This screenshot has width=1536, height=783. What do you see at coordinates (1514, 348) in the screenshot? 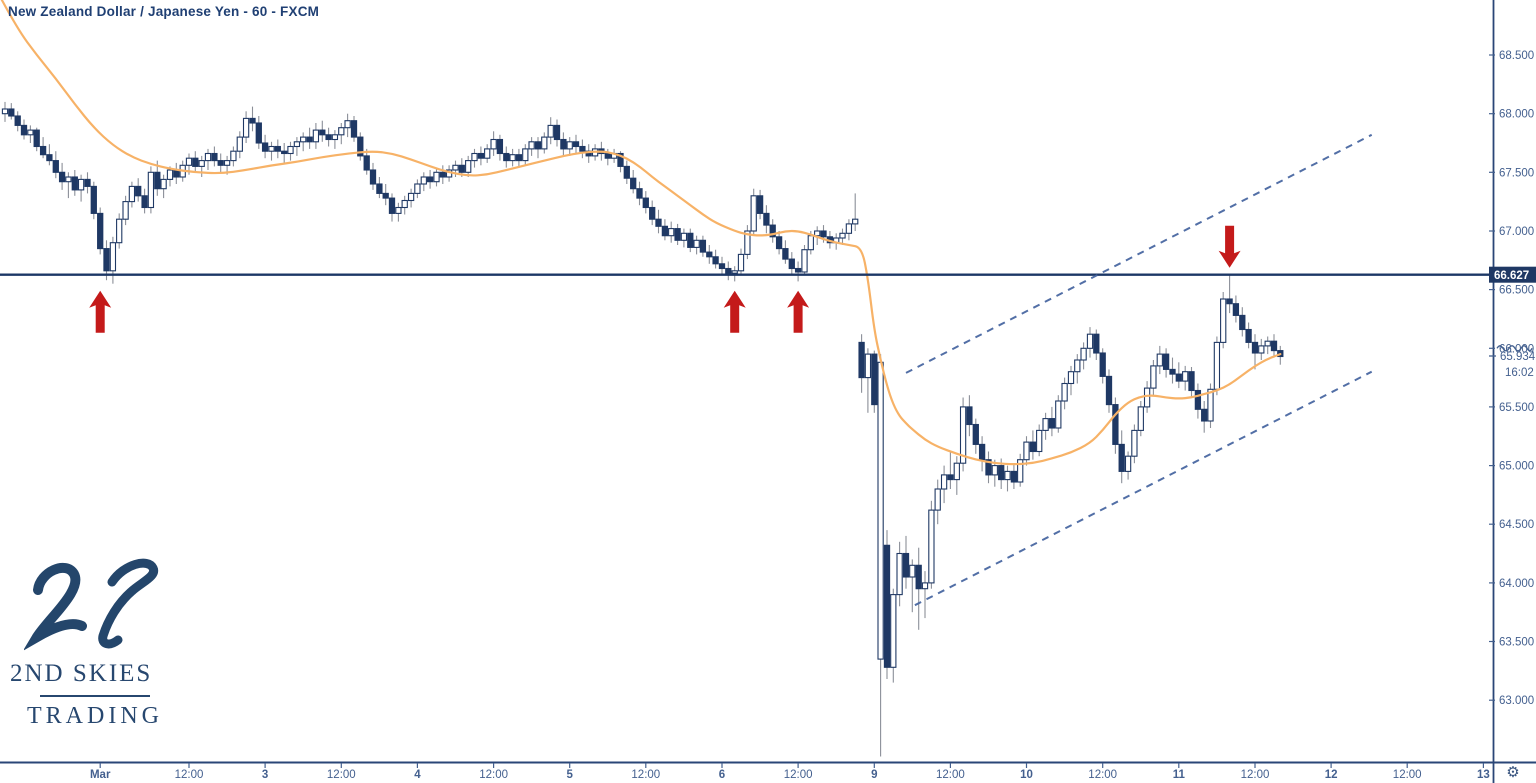
I see `crossed-label-squiggle` at bounding box center [1514, 348].